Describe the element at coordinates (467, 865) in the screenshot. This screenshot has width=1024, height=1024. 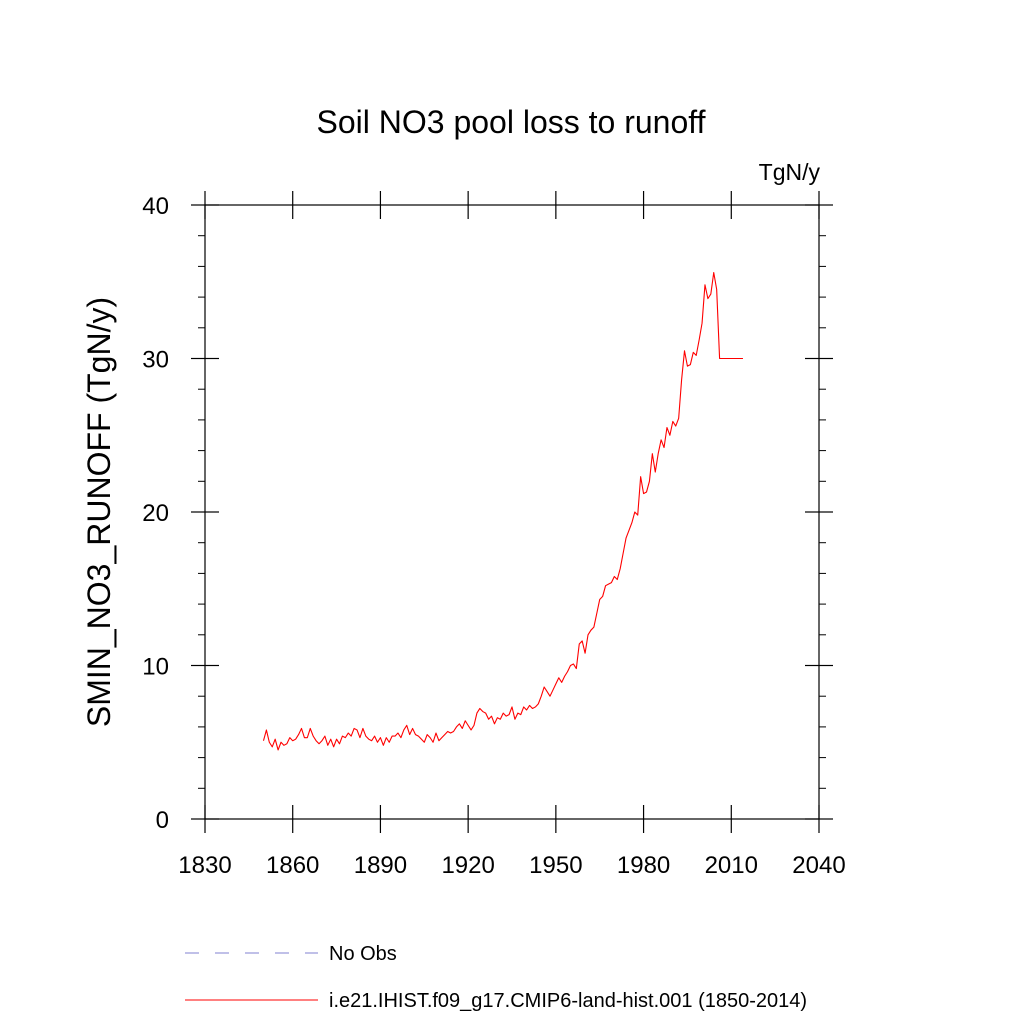
I see `x-tick-label: 1920` at that location.